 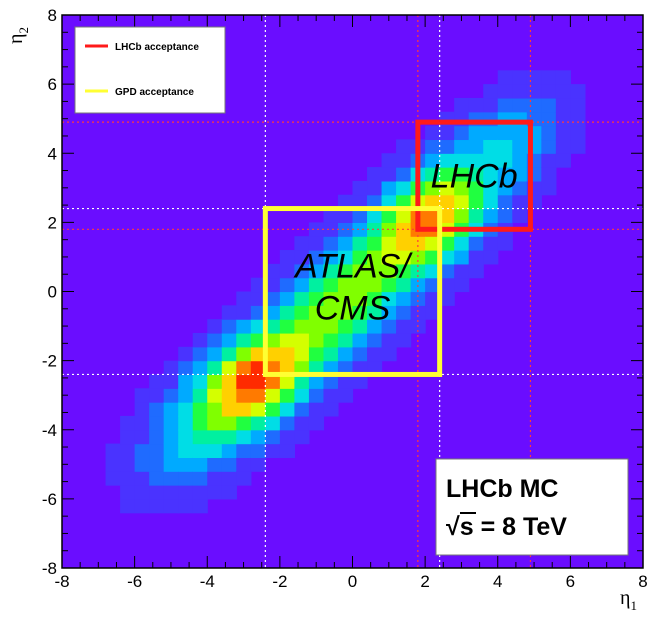 I want to click on legend-label-lhcb: LHCb acceptance, so click(x=157, y=47).